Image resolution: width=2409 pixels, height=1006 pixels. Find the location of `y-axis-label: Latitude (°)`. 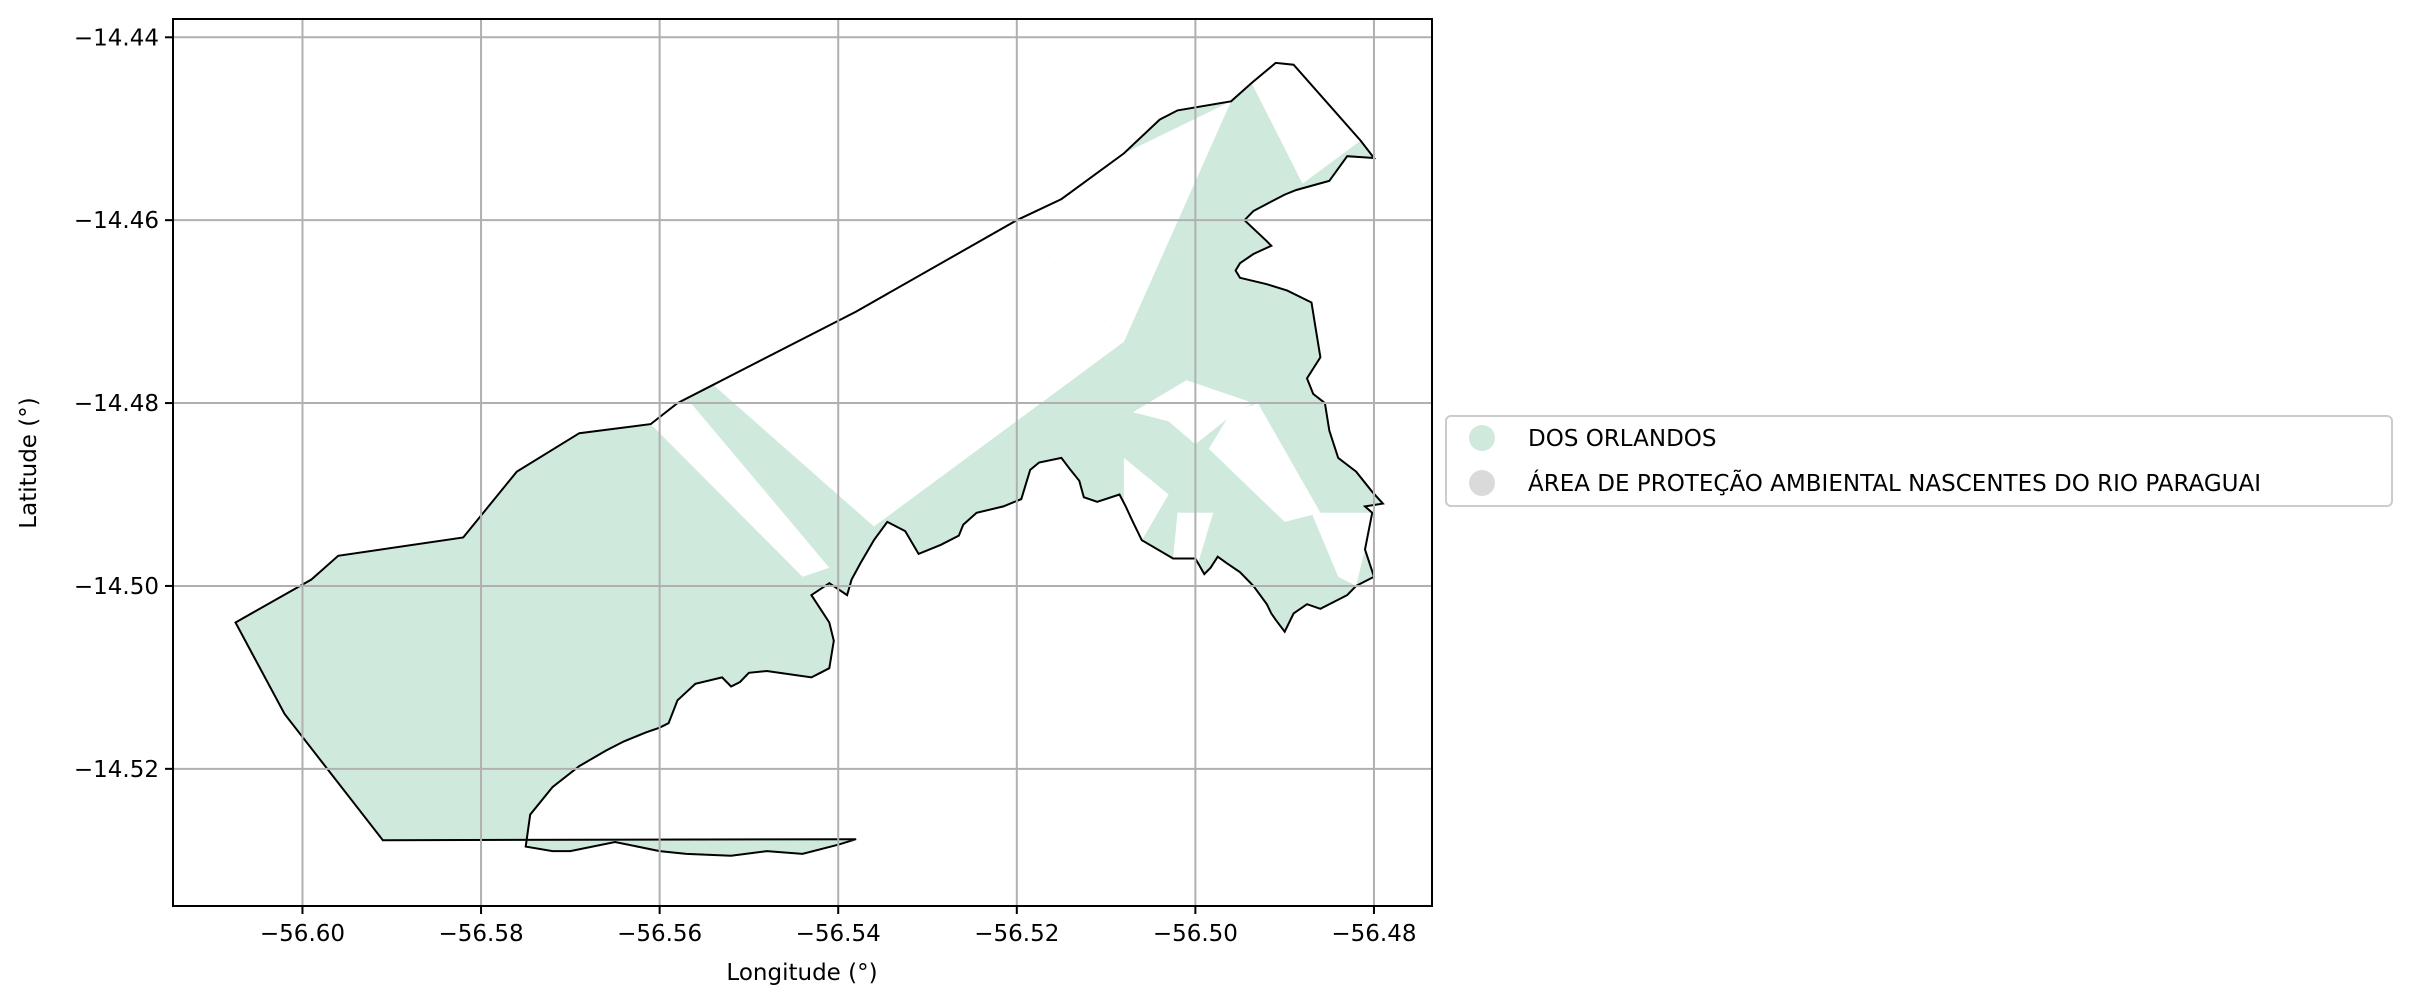

y-axis-label: Latitude (°) is located at coordinates (29, 462).